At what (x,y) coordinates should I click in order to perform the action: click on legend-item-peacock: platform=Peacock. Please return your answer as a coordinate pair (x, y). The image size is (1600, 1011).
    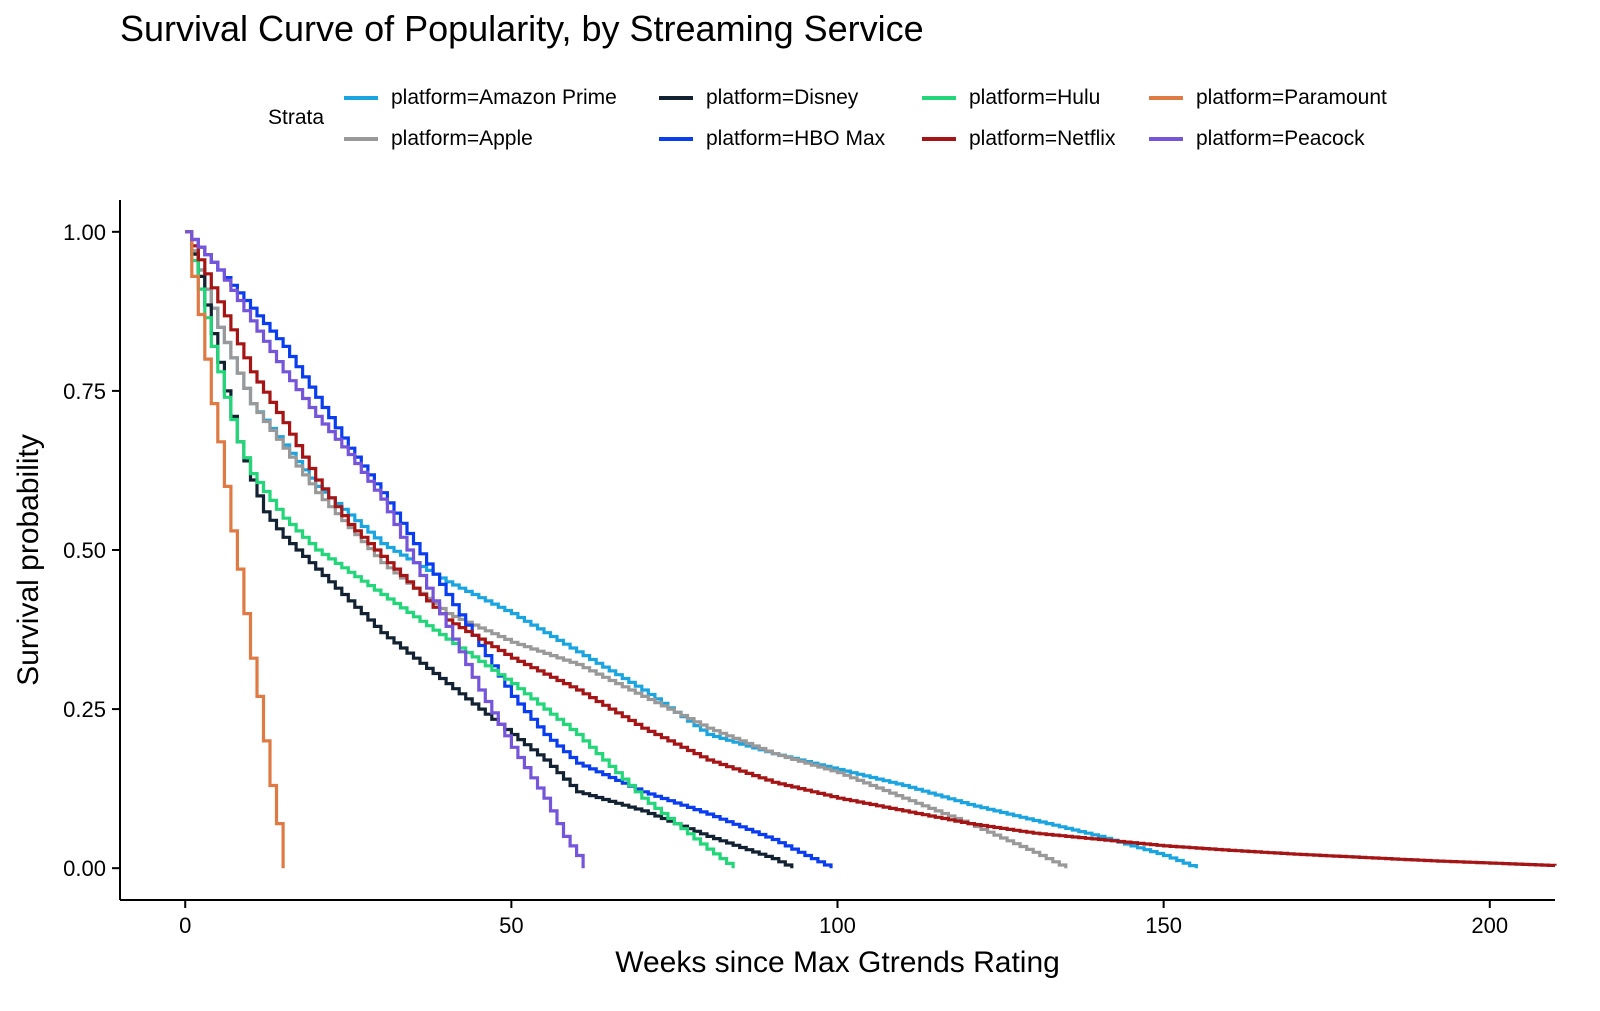
    Looking at the image, I should click on (1257, 139).